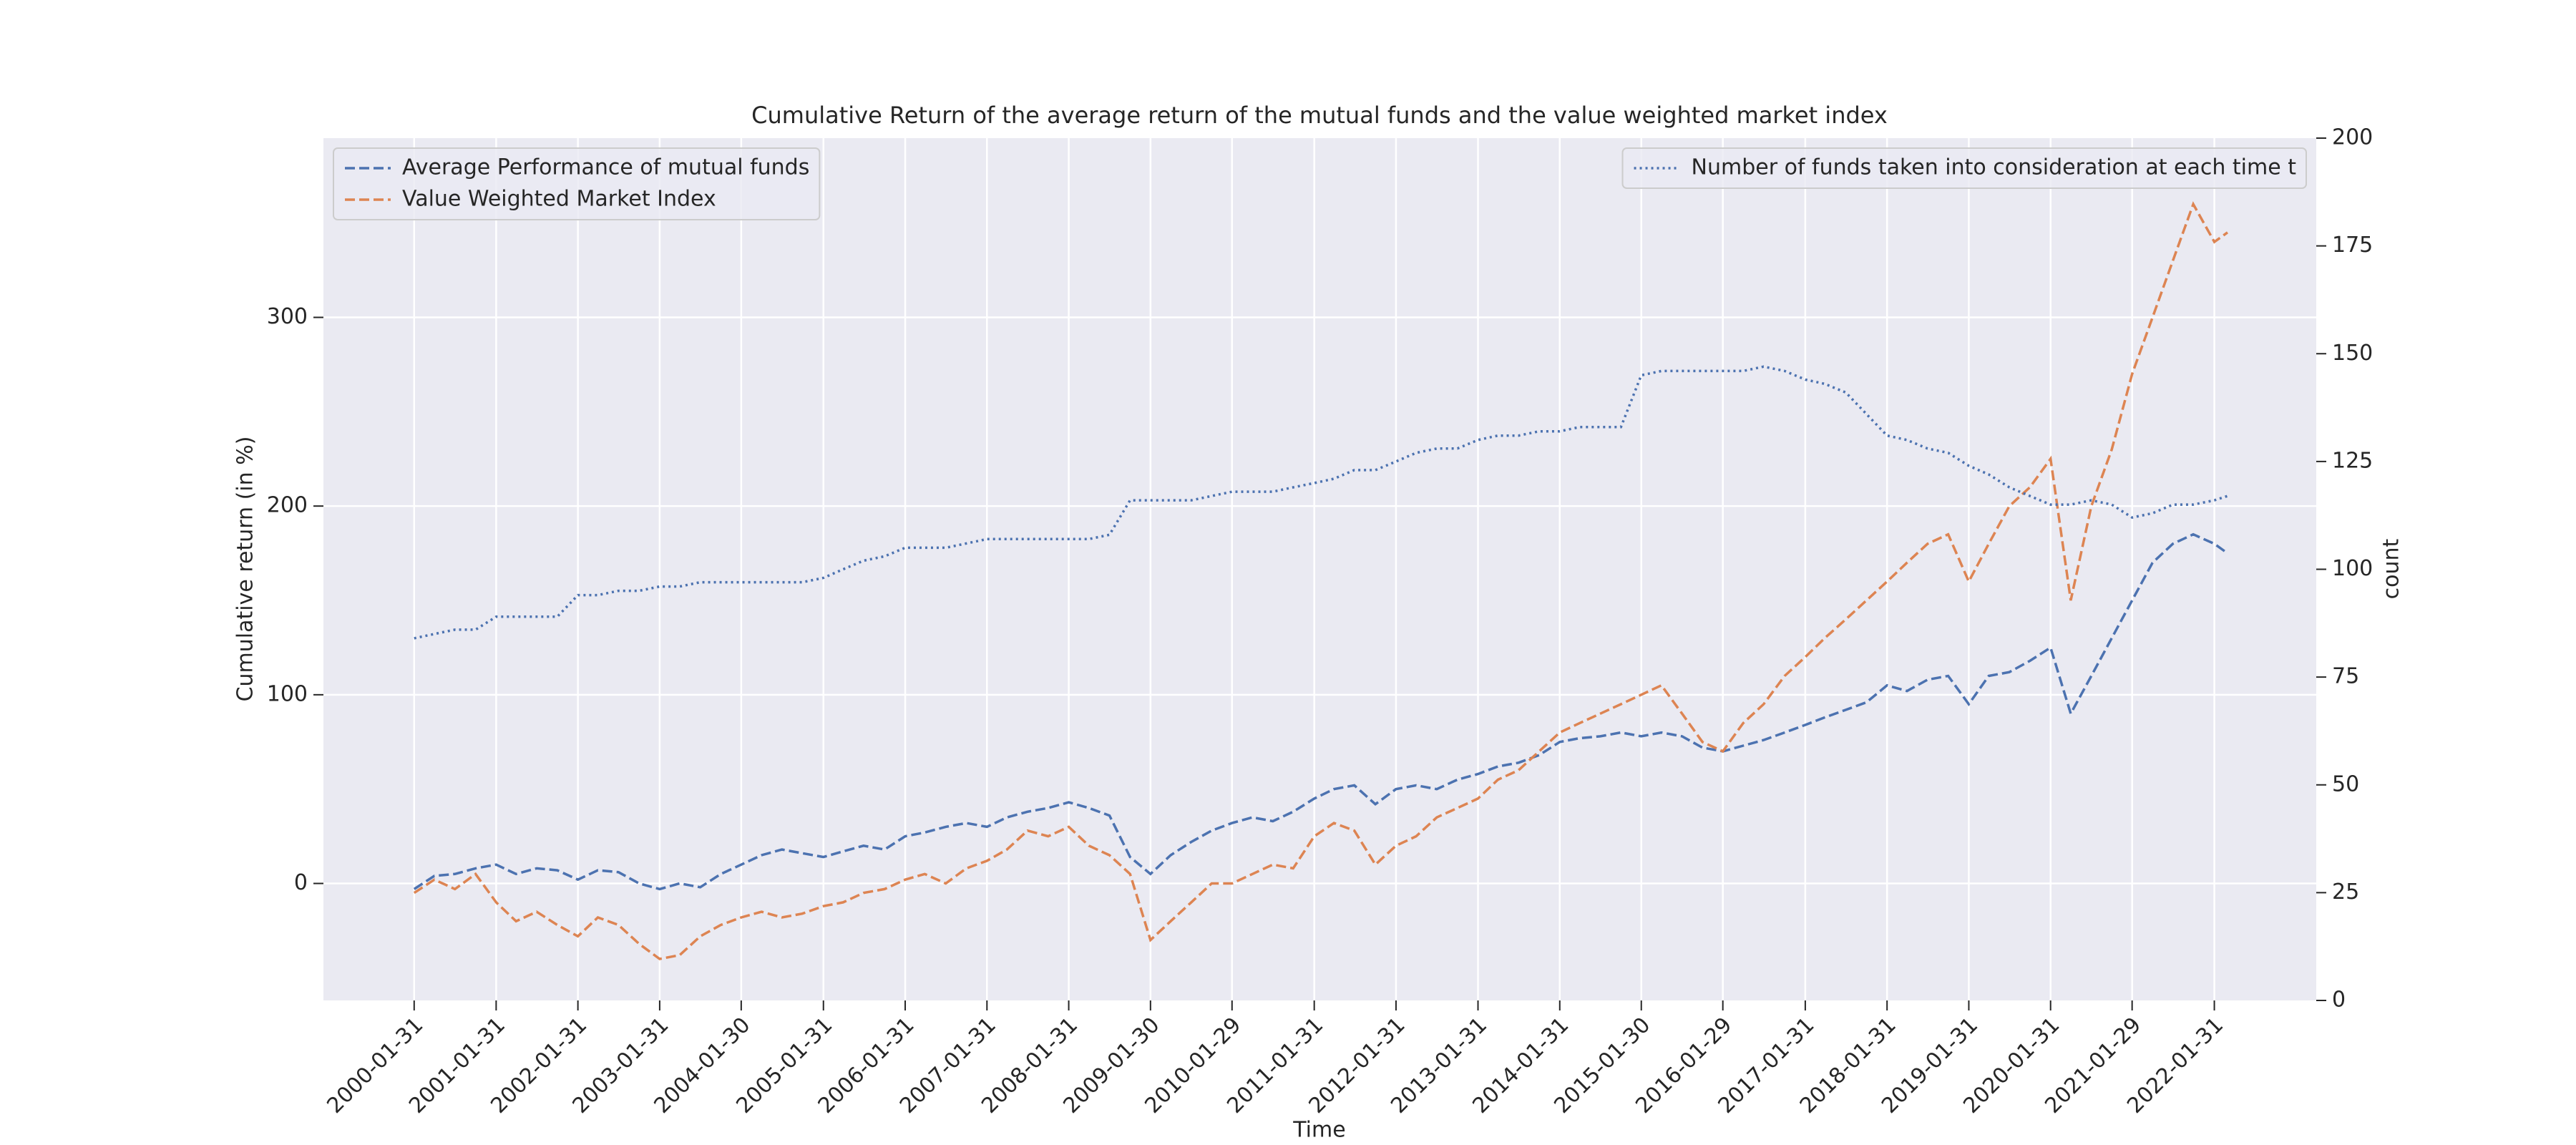  I want to click on y2-tick-label: 175, so click(2352, 245).